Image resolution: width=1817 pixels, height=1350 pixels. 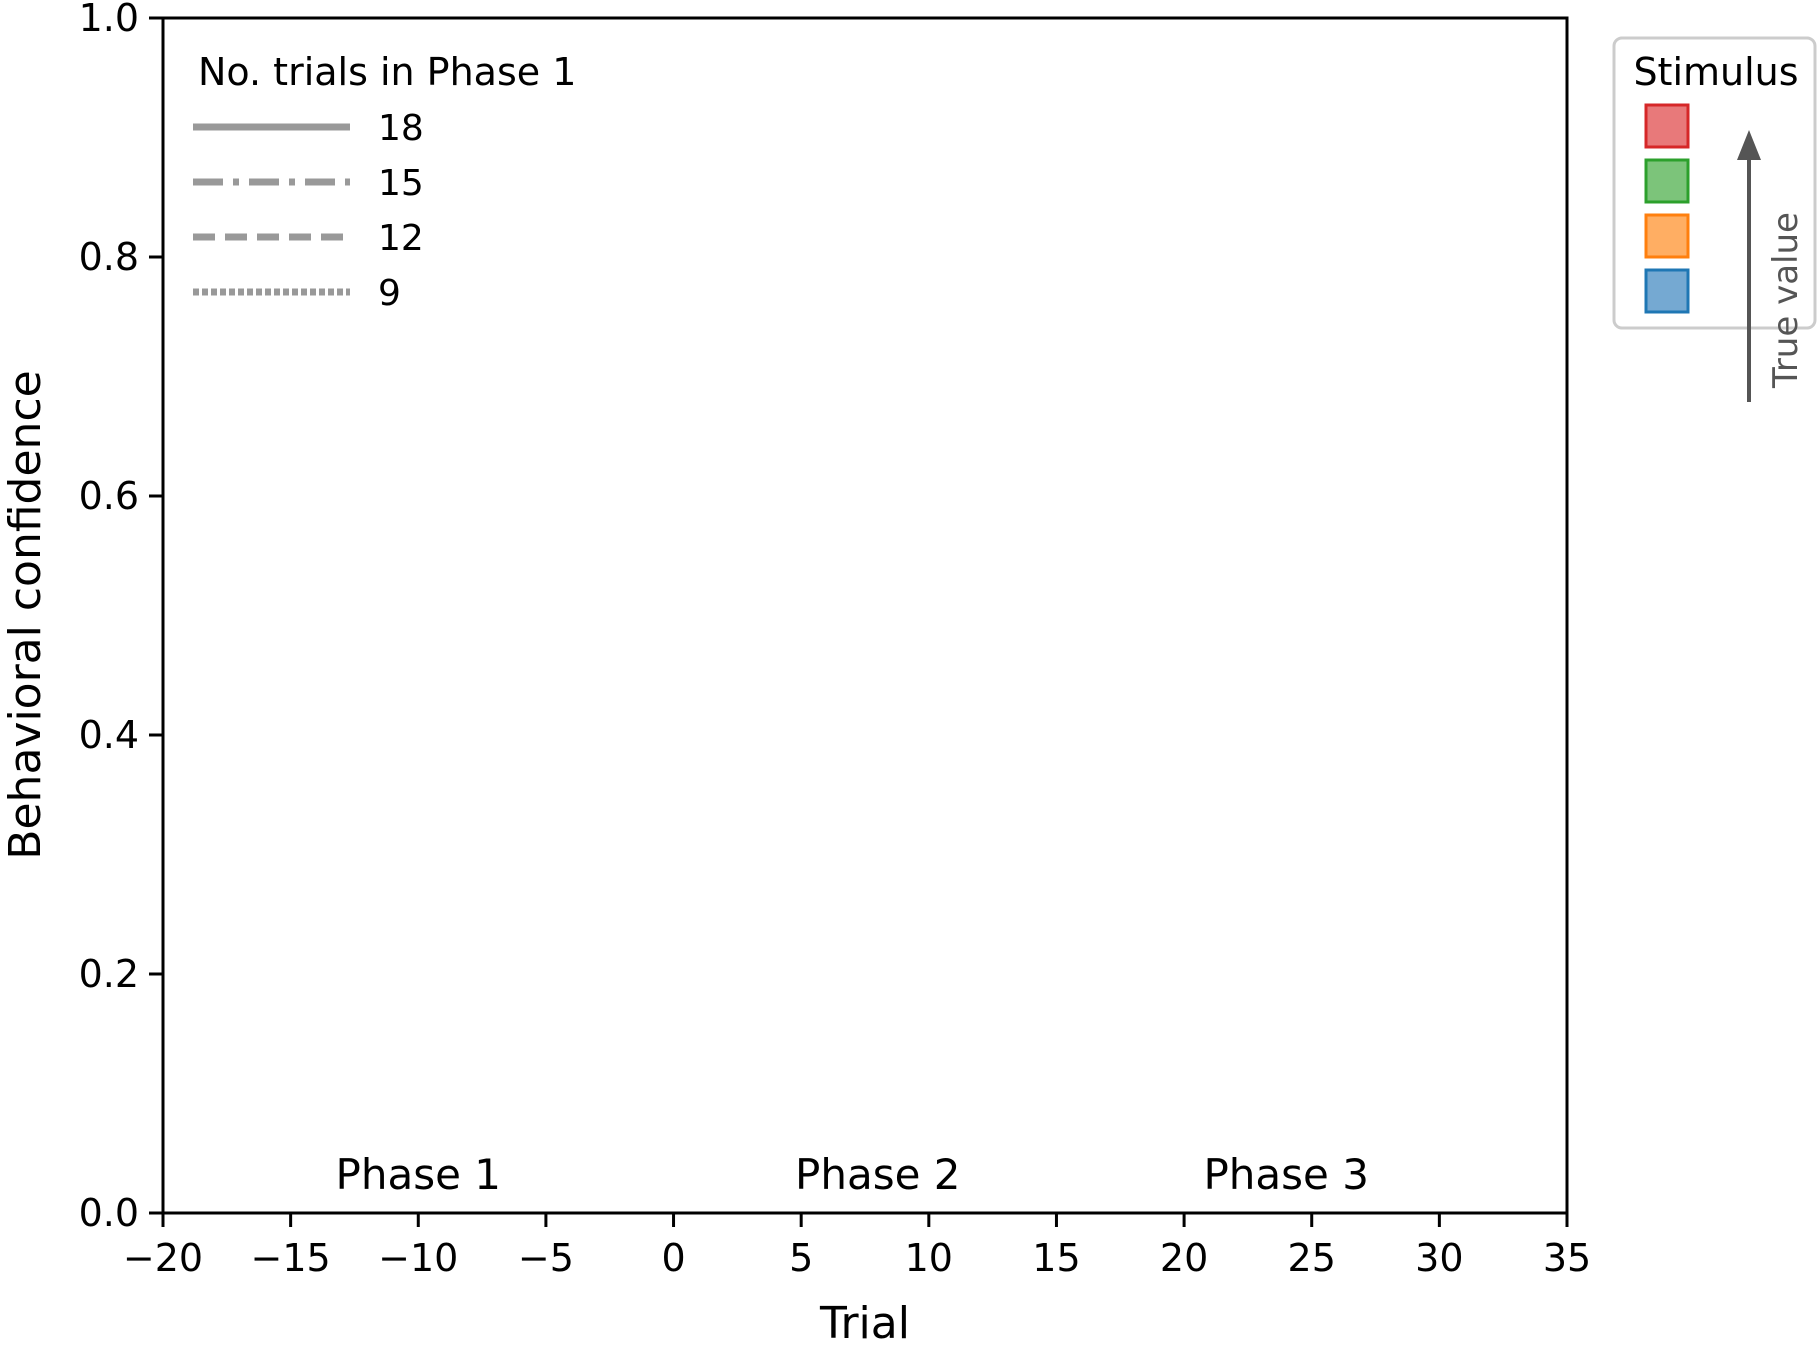 What do you see at coordinates (1786, 300) in the screenshot?
I see `true-value-arrow-label: True value` at bounding box center [1786, 300].